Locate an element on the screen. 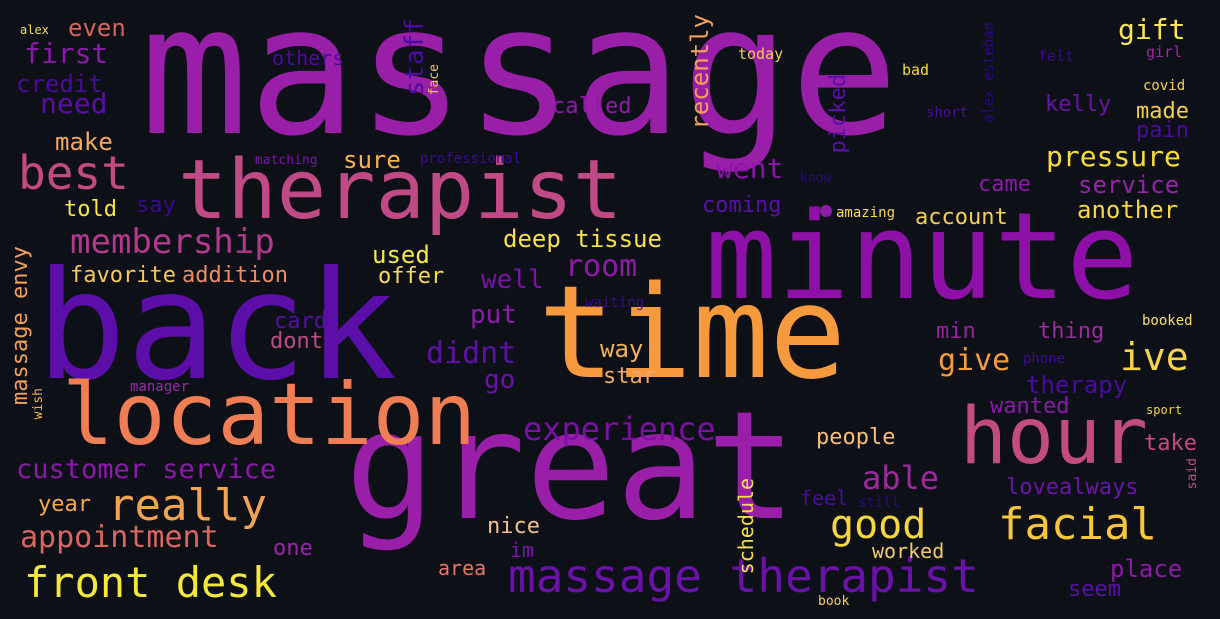  word-know: know is located at coordinates (816, 178).